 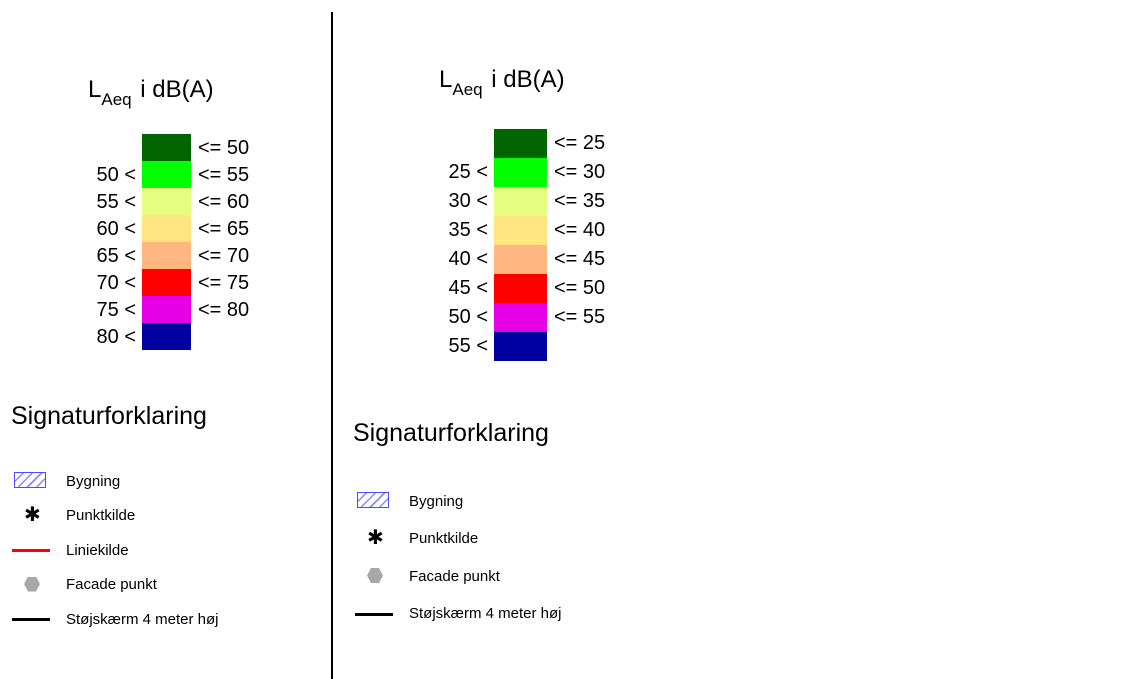 What do you see at coordinates (468, 172) in the screenshot?
I see `scale-lower-label: 25 <` at bounding box center [468, 172].